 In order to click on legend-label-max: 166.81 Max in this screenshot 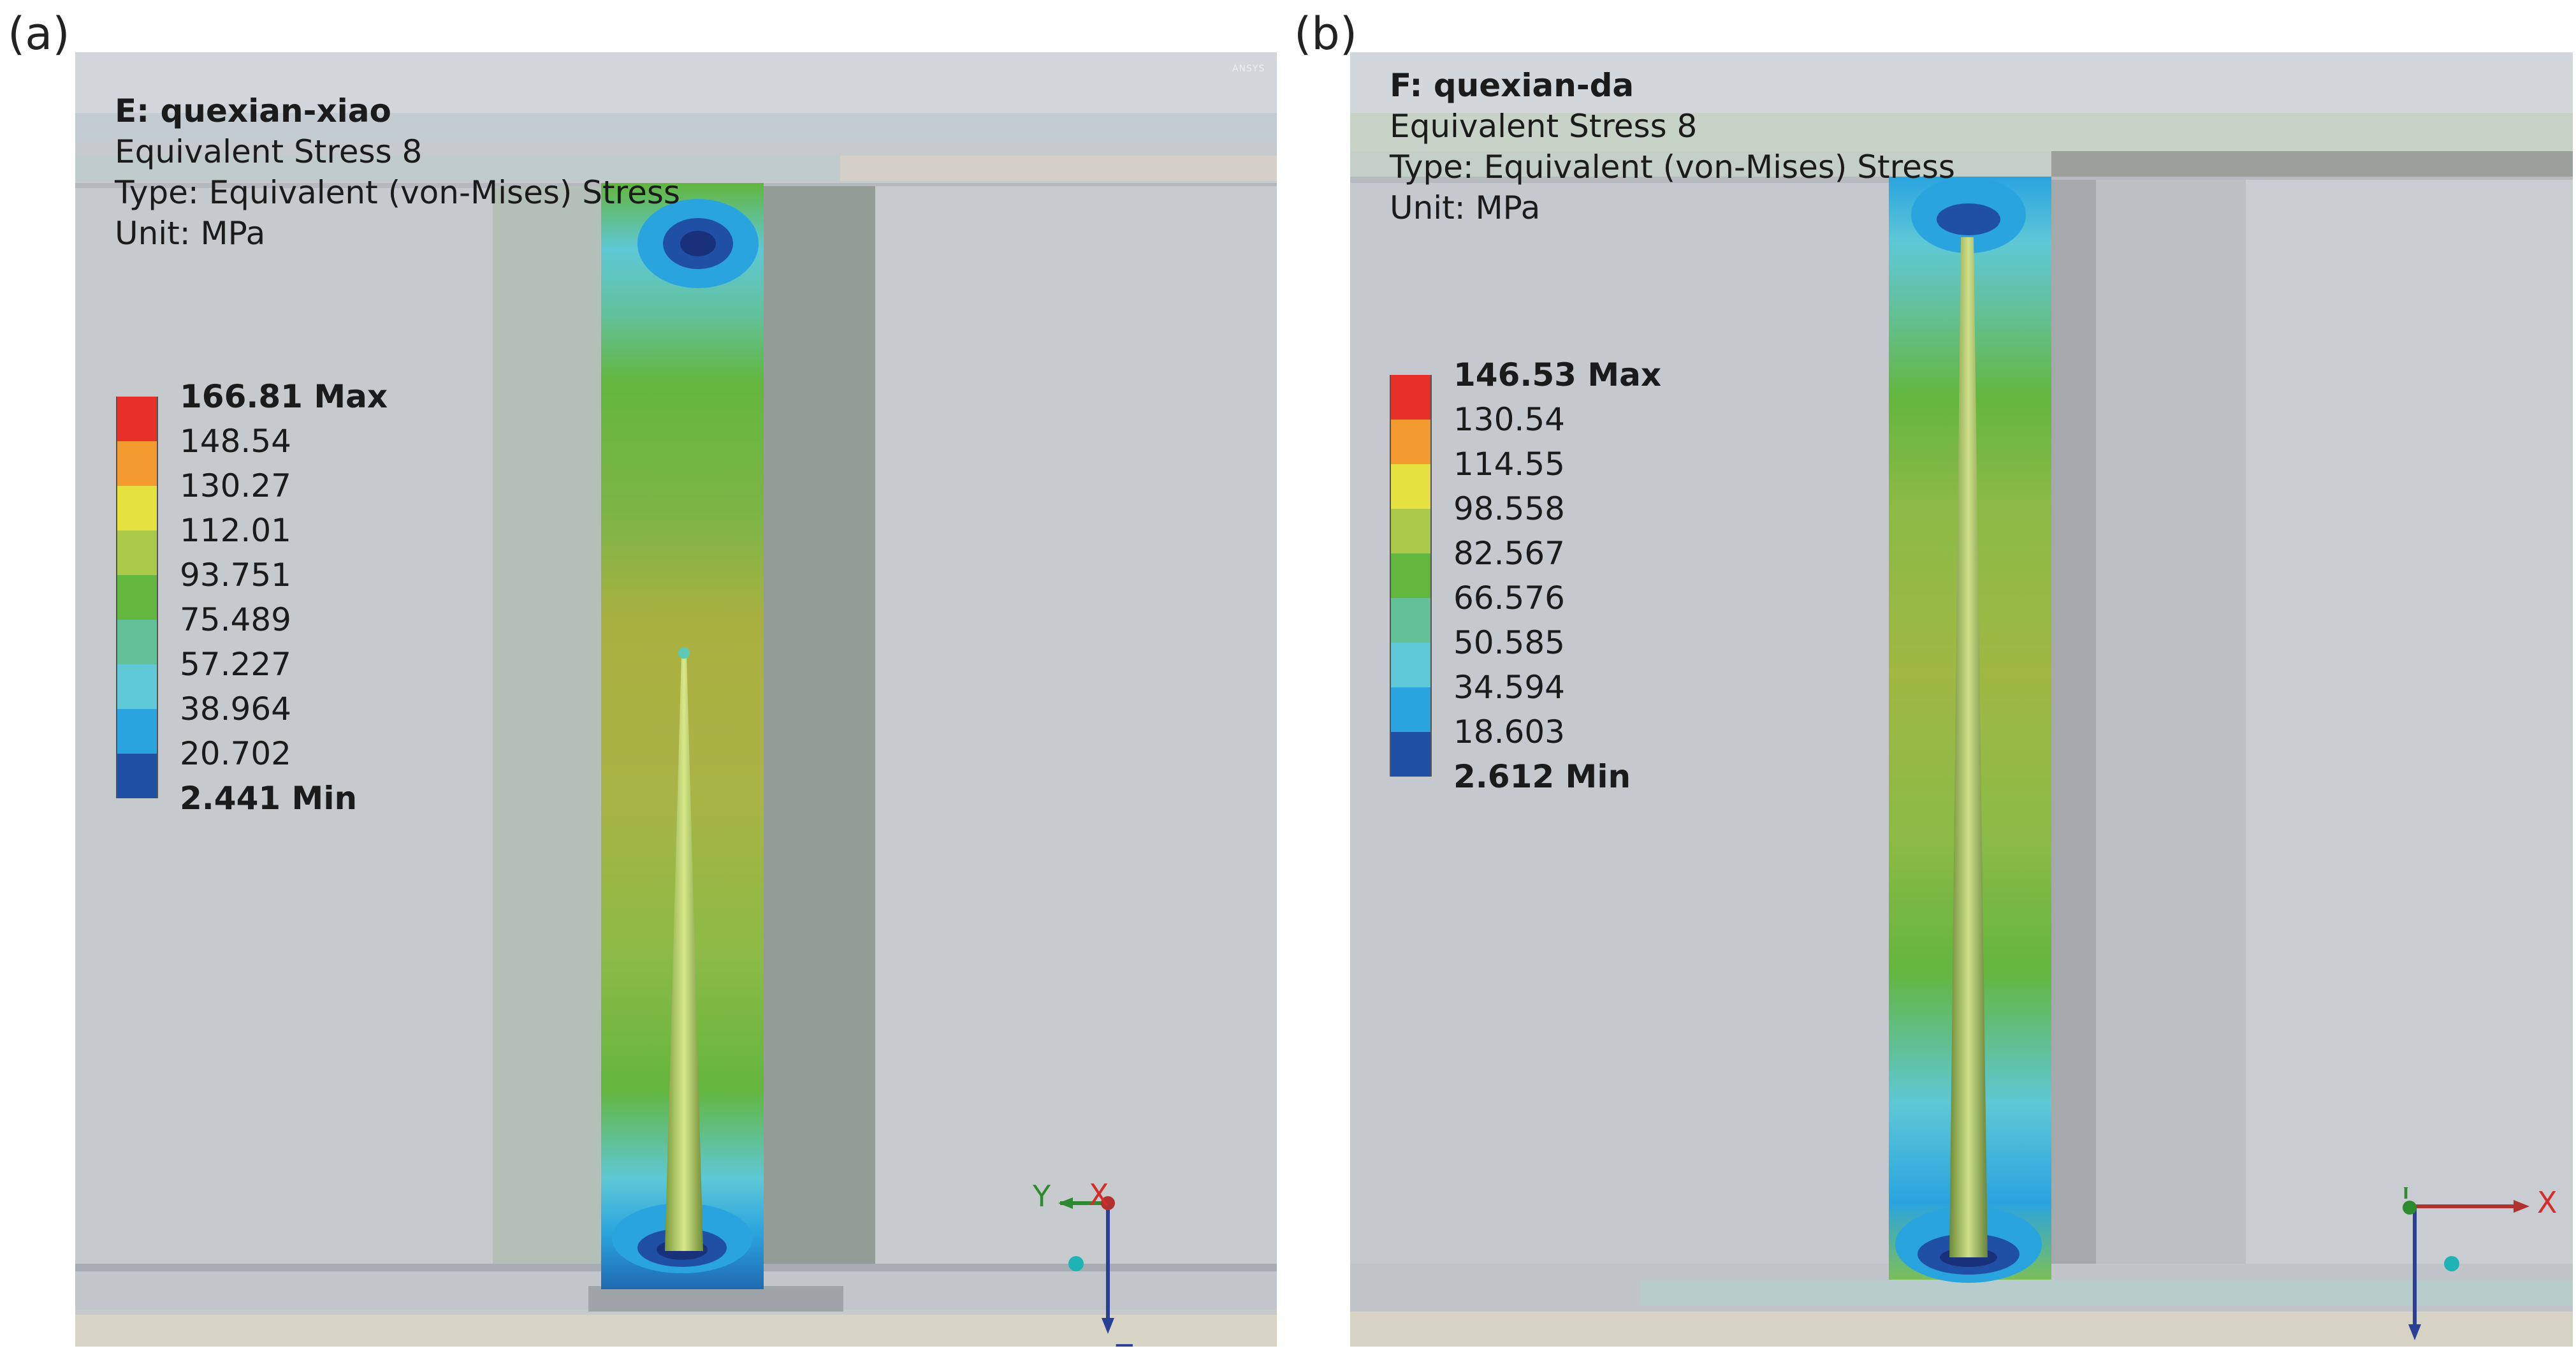, I will do `click(284, 397)`.